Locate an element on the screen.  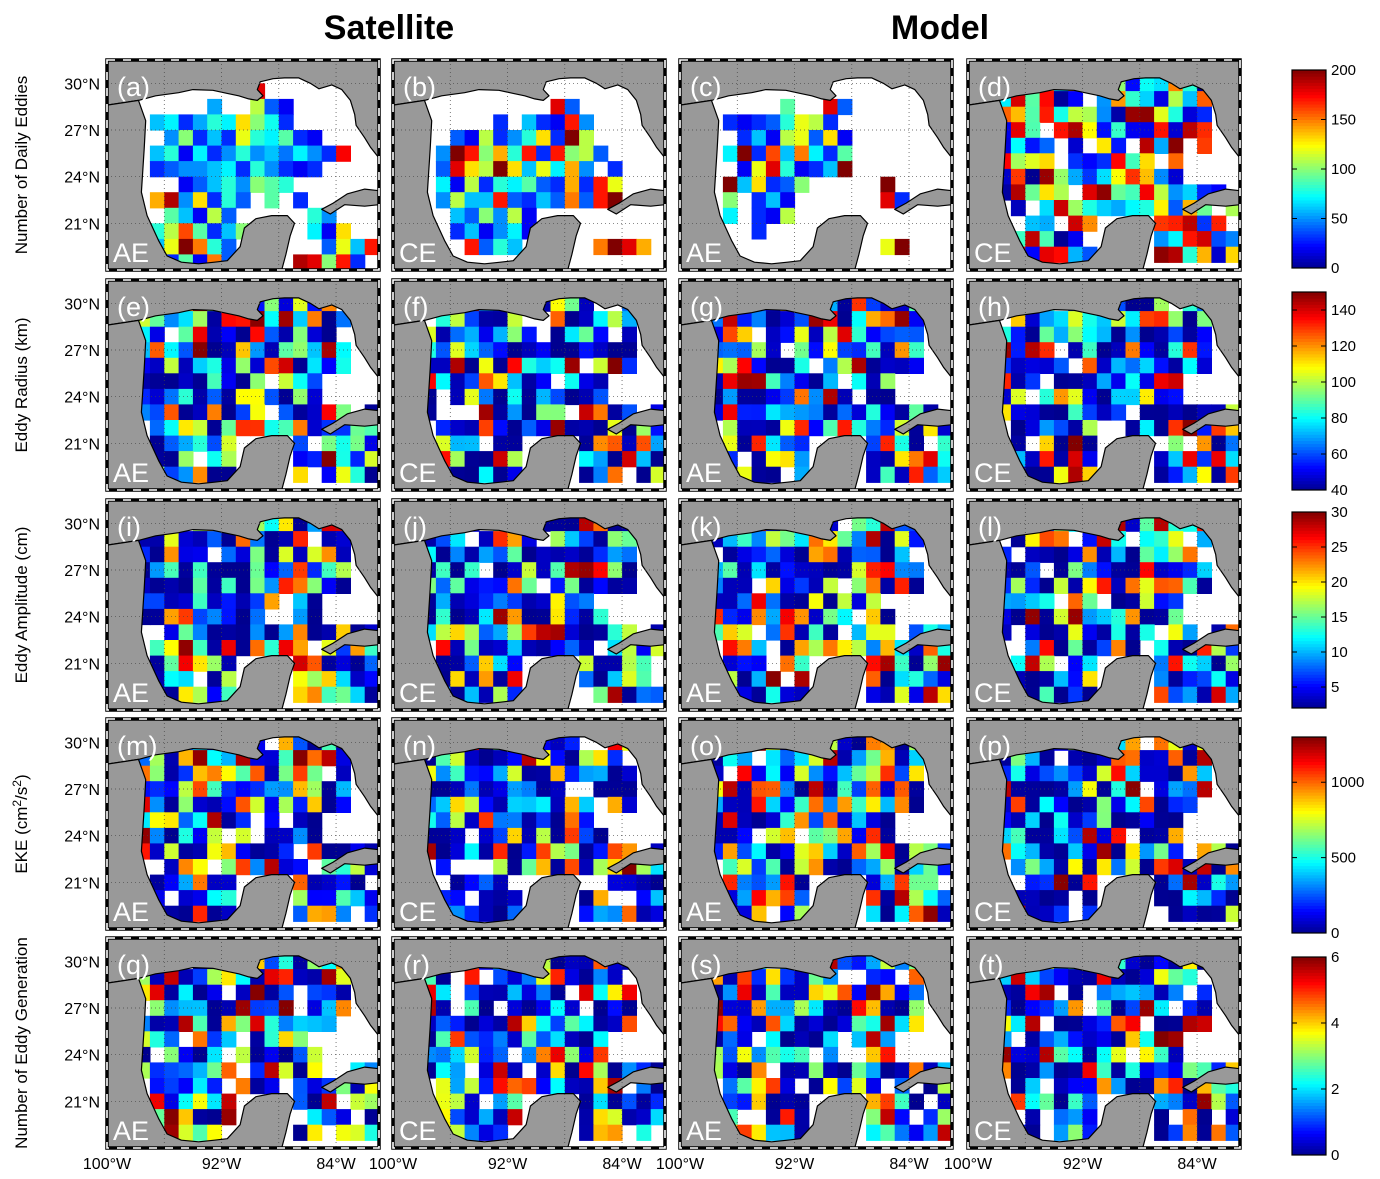
colorbar-tick-label: 200 is located at coordinates (1343, 70).